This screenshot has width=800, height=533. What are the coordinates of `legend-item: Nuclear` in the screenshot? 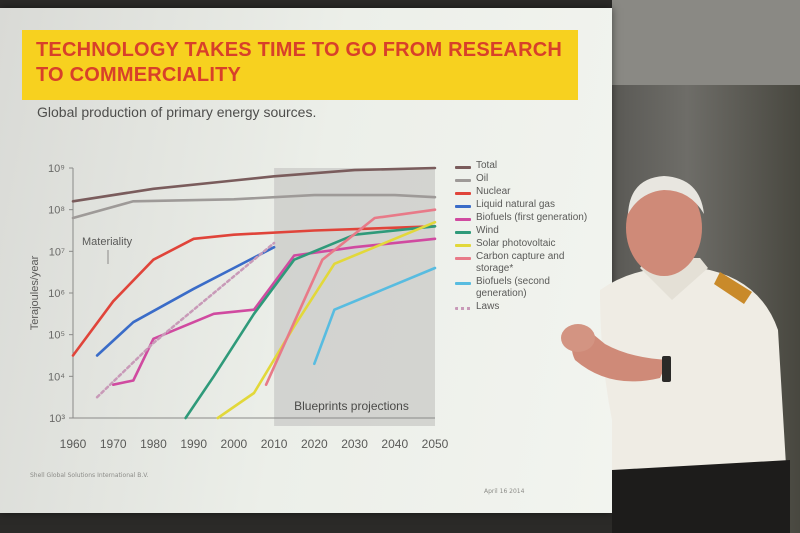 It's located at (525, 192).